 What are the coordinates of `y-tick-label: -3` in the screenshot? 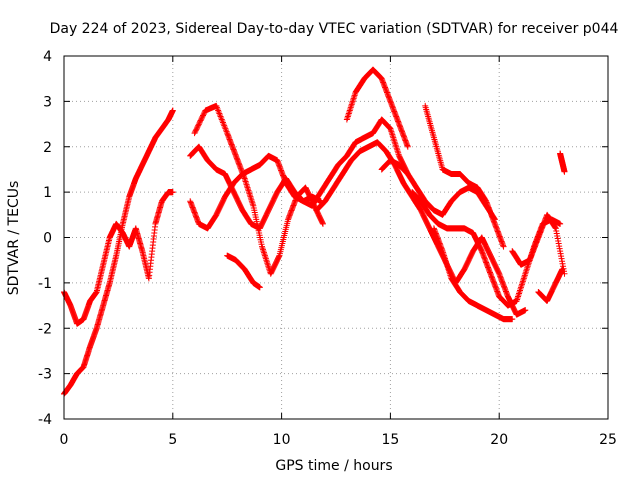 It's located at (45, 375).